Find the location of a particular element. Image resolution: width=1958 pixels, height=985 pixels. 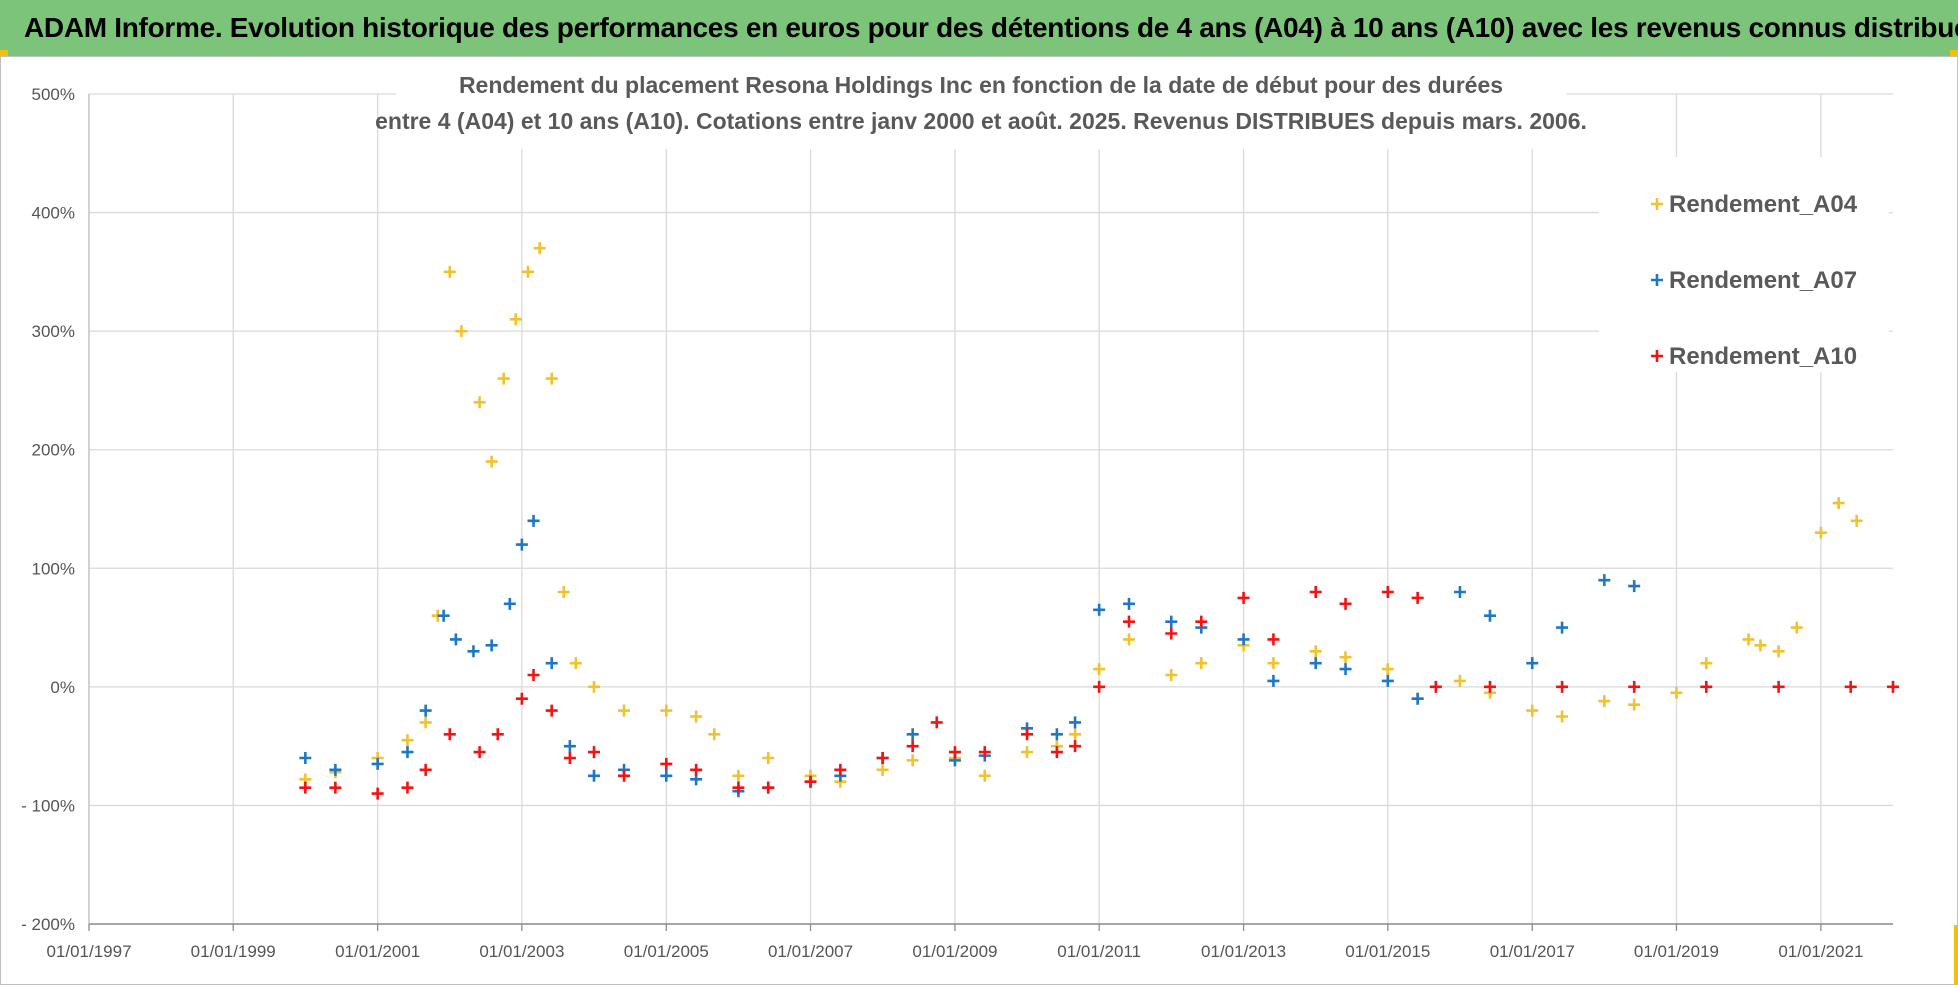

y-tick-label: 0% is located at coordinates (62, 687).